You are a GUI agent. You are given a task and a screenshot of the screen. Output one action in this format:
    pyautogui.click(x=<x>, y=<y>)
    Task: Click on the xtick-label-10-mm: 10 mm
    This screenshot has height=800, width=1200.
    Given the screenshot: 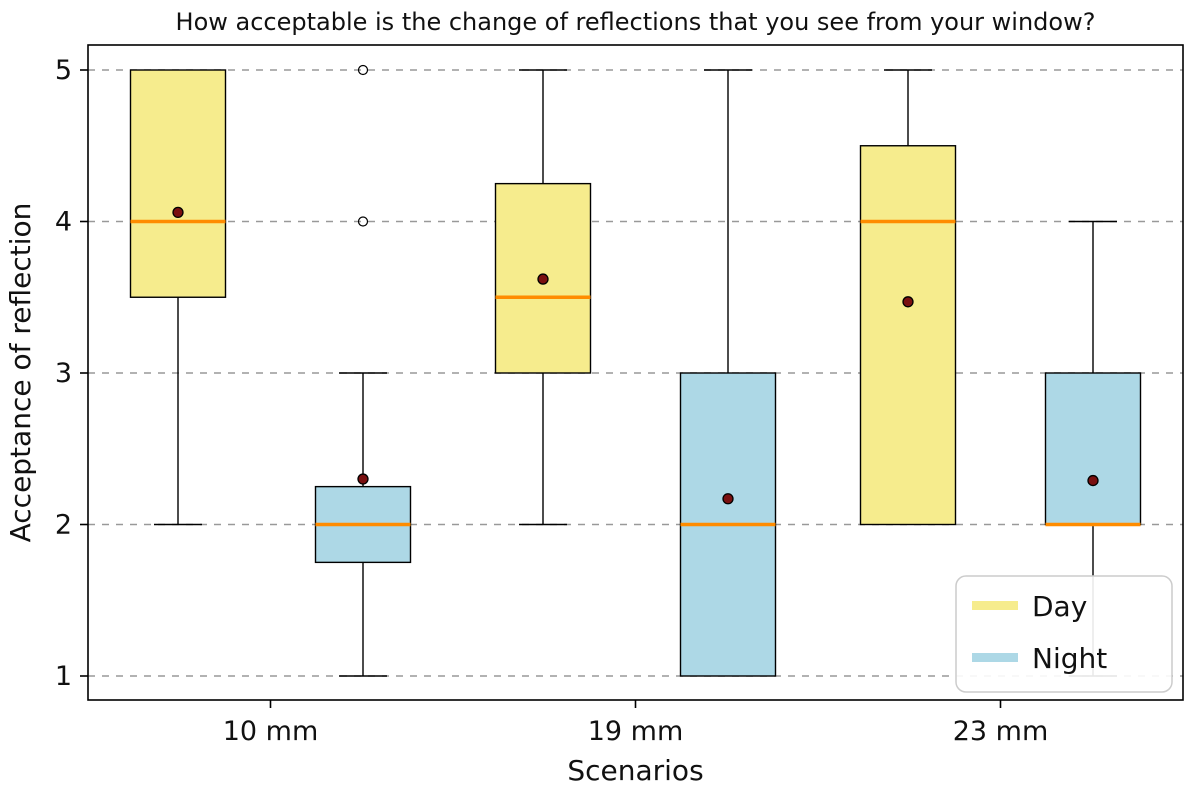 What is the action you would take?
    pyautogui.click(x=271, y=731)
    